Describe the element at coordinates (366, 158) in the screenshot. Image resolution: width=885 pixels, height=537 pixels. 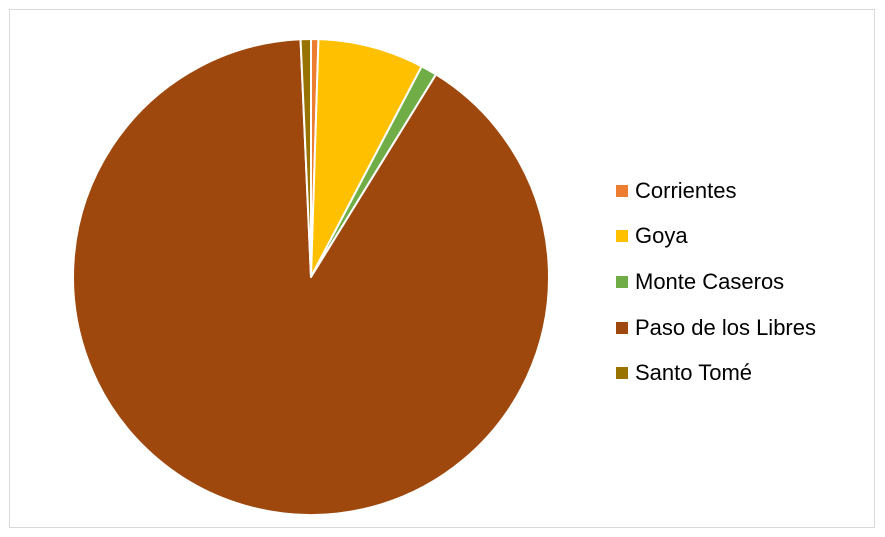
I see `pie-slice-goya` at that location.